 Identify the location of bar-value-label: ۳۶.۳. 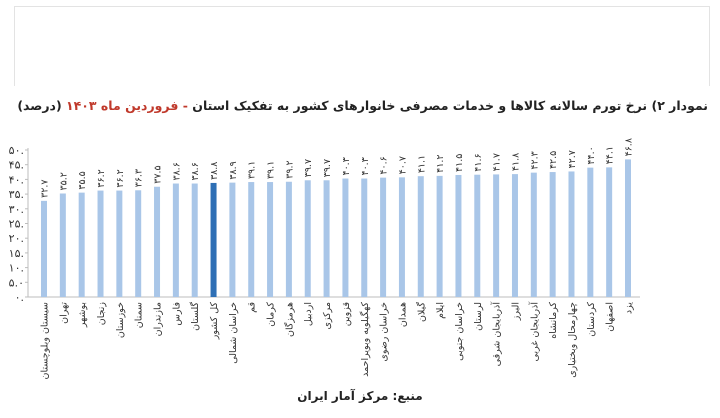
(139, 178).